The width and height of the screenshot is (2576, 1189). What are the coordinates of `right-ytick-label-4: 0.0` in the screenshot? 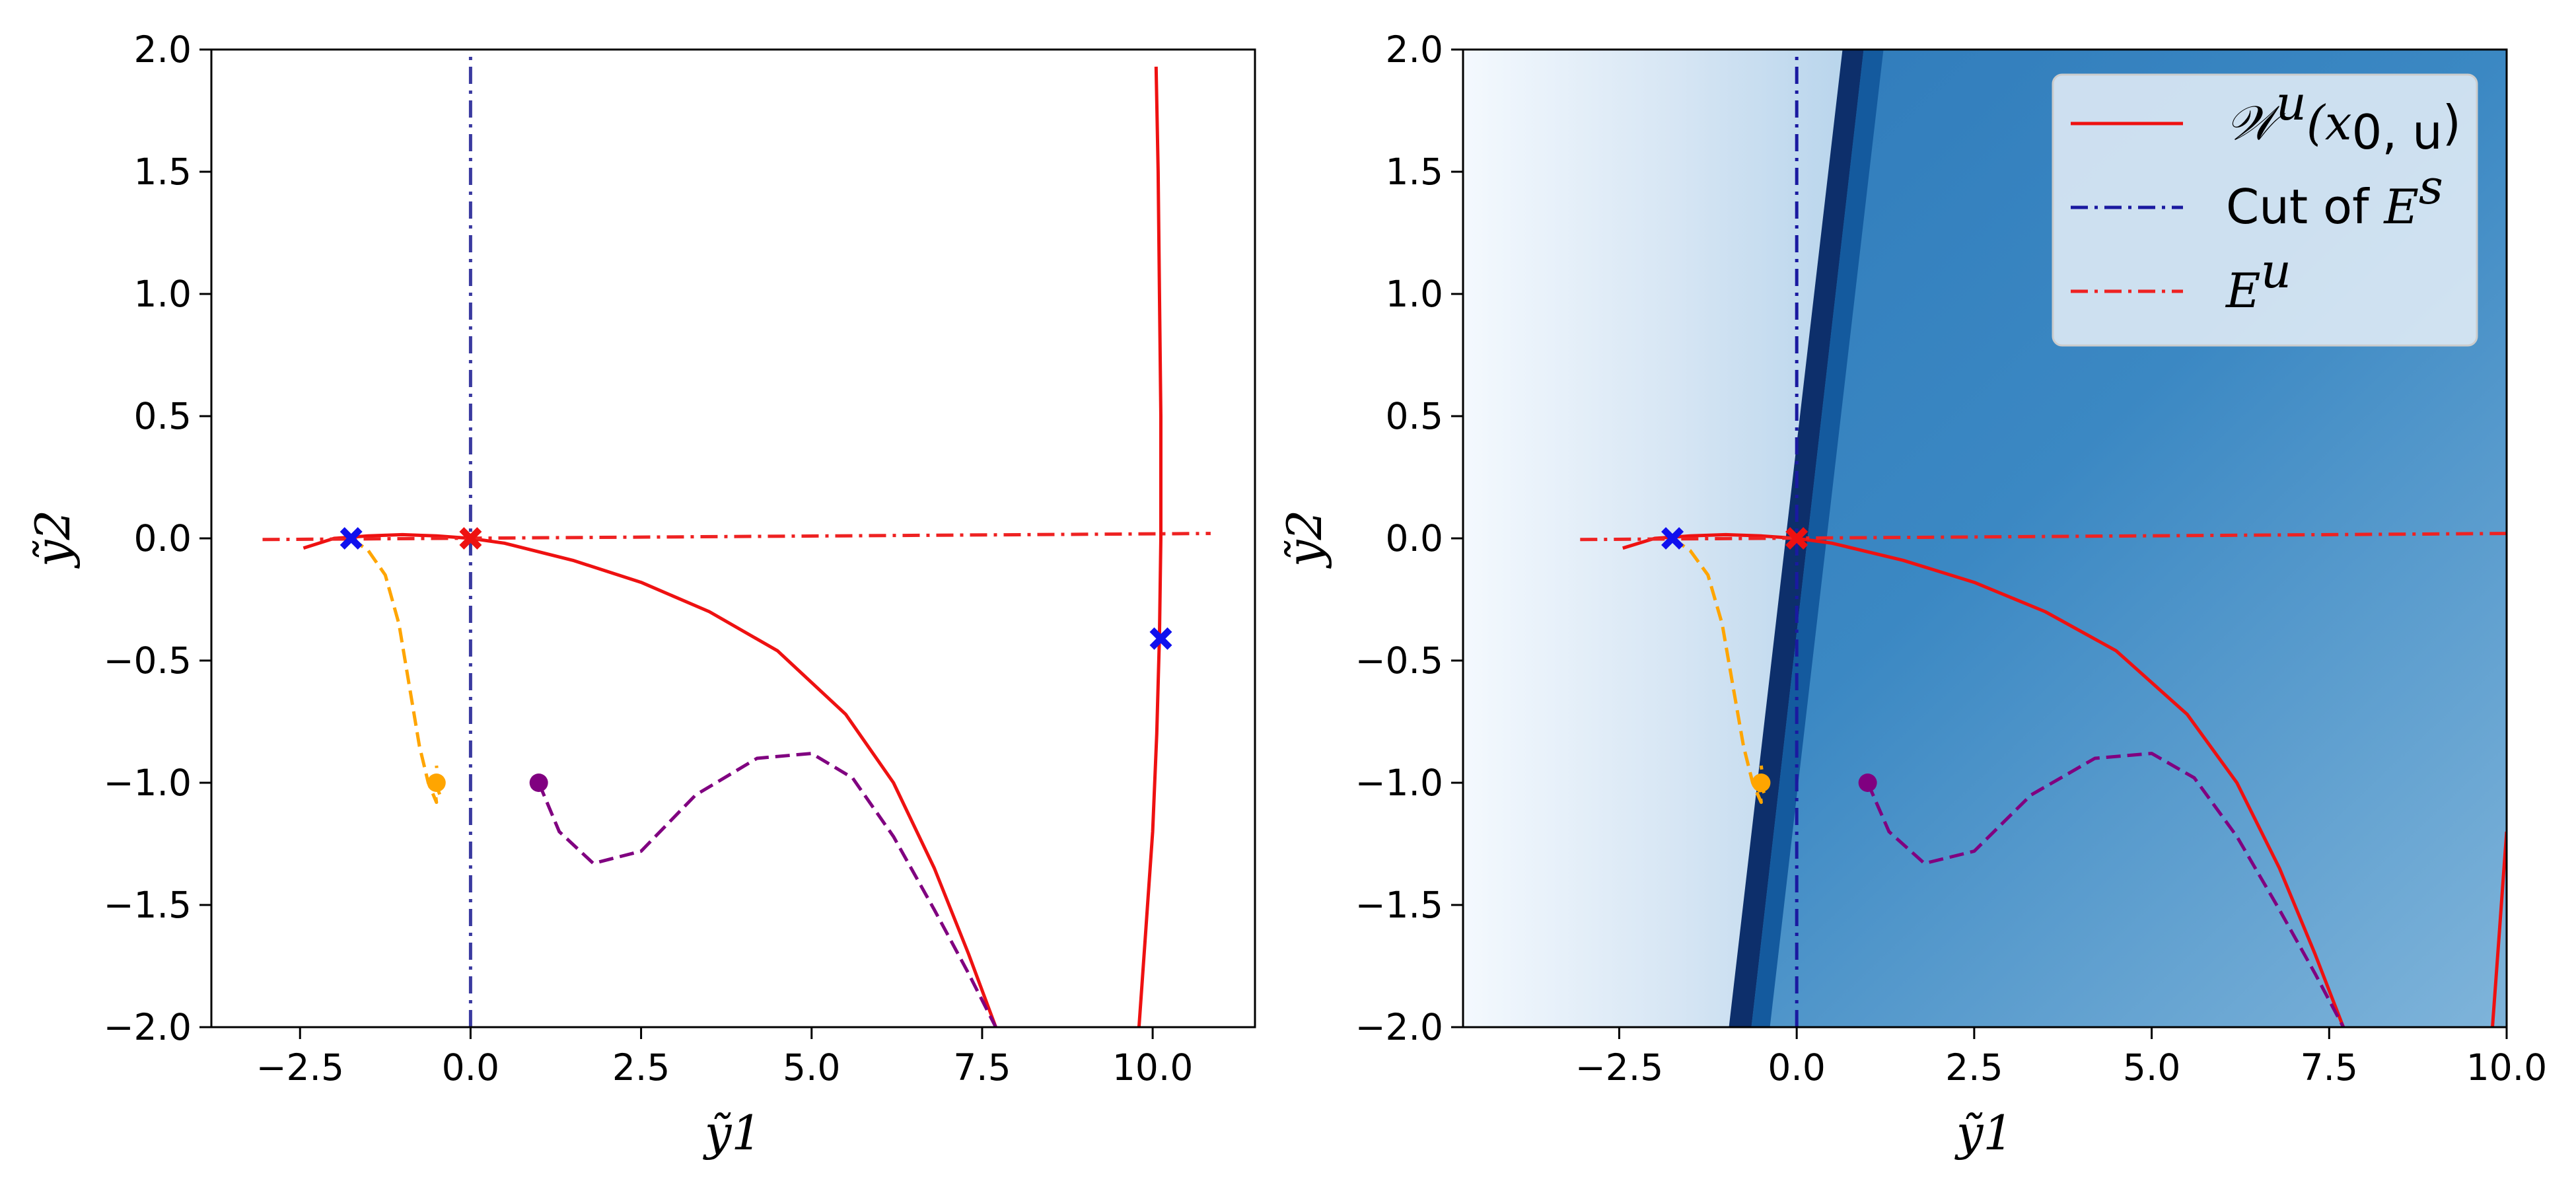 It's located at (1415, 538).